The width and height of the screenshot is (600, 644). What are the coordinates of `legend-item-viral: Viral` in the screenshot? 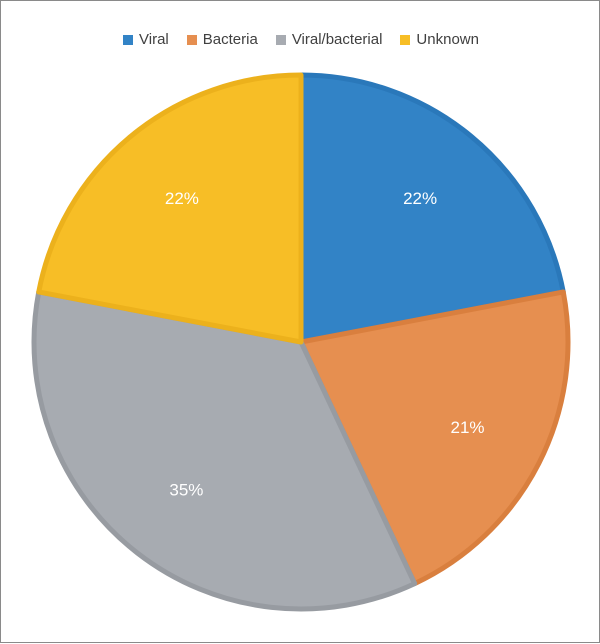 It's located at (146, 39).